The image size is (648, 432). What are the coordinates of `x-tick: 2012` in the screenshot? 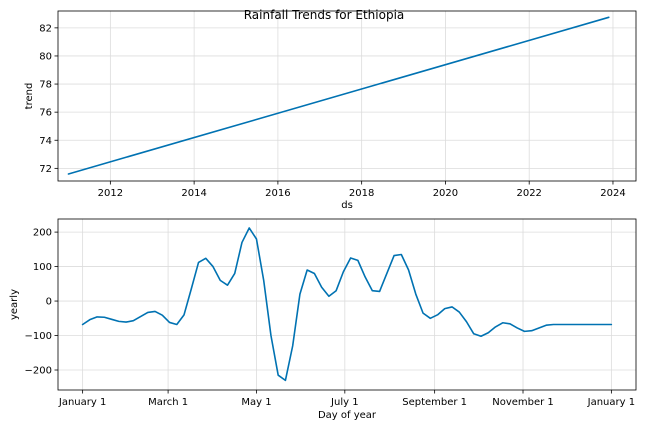 It's located at (110, 190).